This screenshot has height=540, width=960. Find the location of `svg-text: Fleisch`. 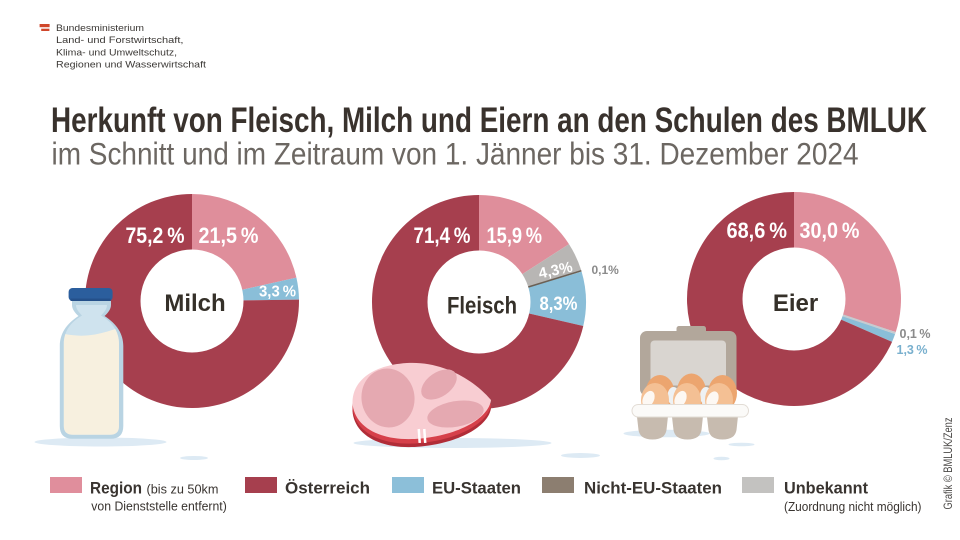

svg-text: Fleisch is located at coordinates (482, 306).